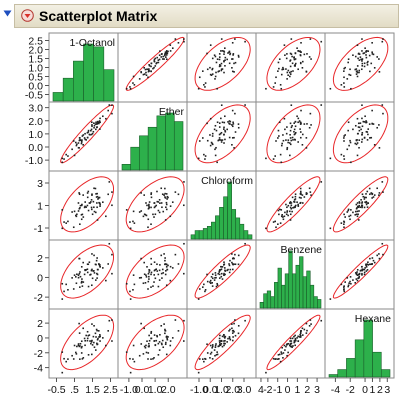 This screenshot has height=410, width=404. Describe the element at coordinates (40, 339) in the screenshot. I see `y-tick-label: 0` at that location.